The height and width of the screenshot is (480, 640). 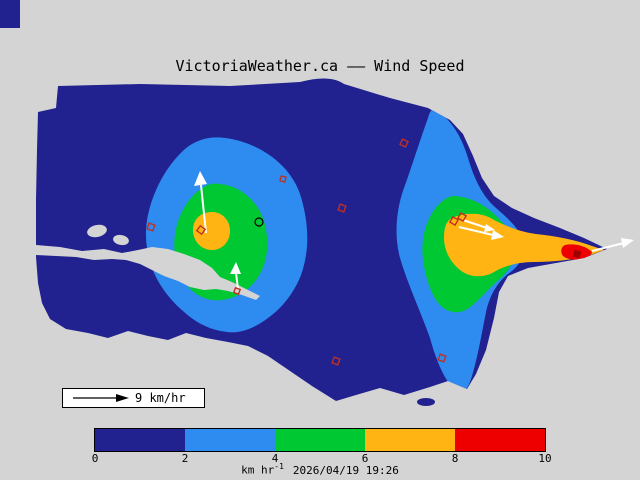 What do you see at coordinates (321, 458) in the screenshot?
I see `colorbar-ticks: 0 2 4 6 8 10` at bounding box center [321, 458].